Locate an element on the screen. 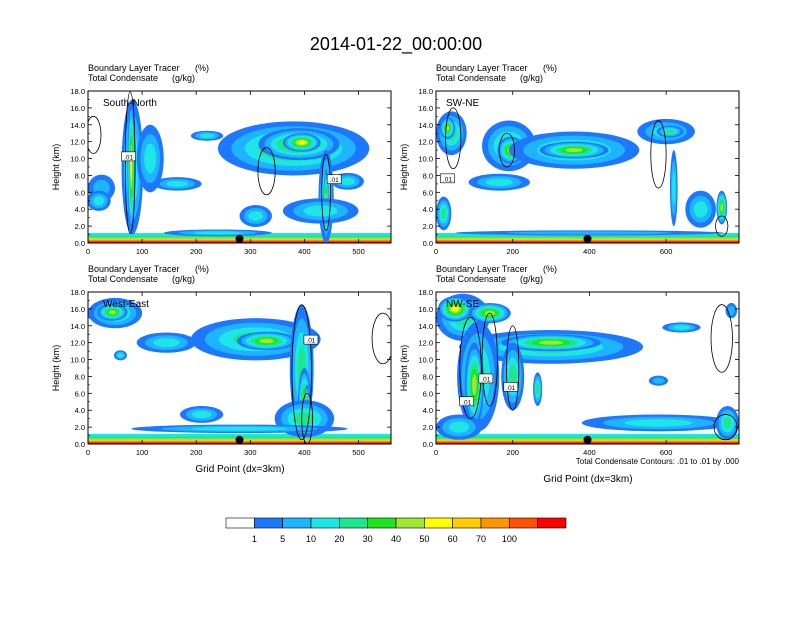  colorbar-label: 40 is located at coordinates (396, 539).